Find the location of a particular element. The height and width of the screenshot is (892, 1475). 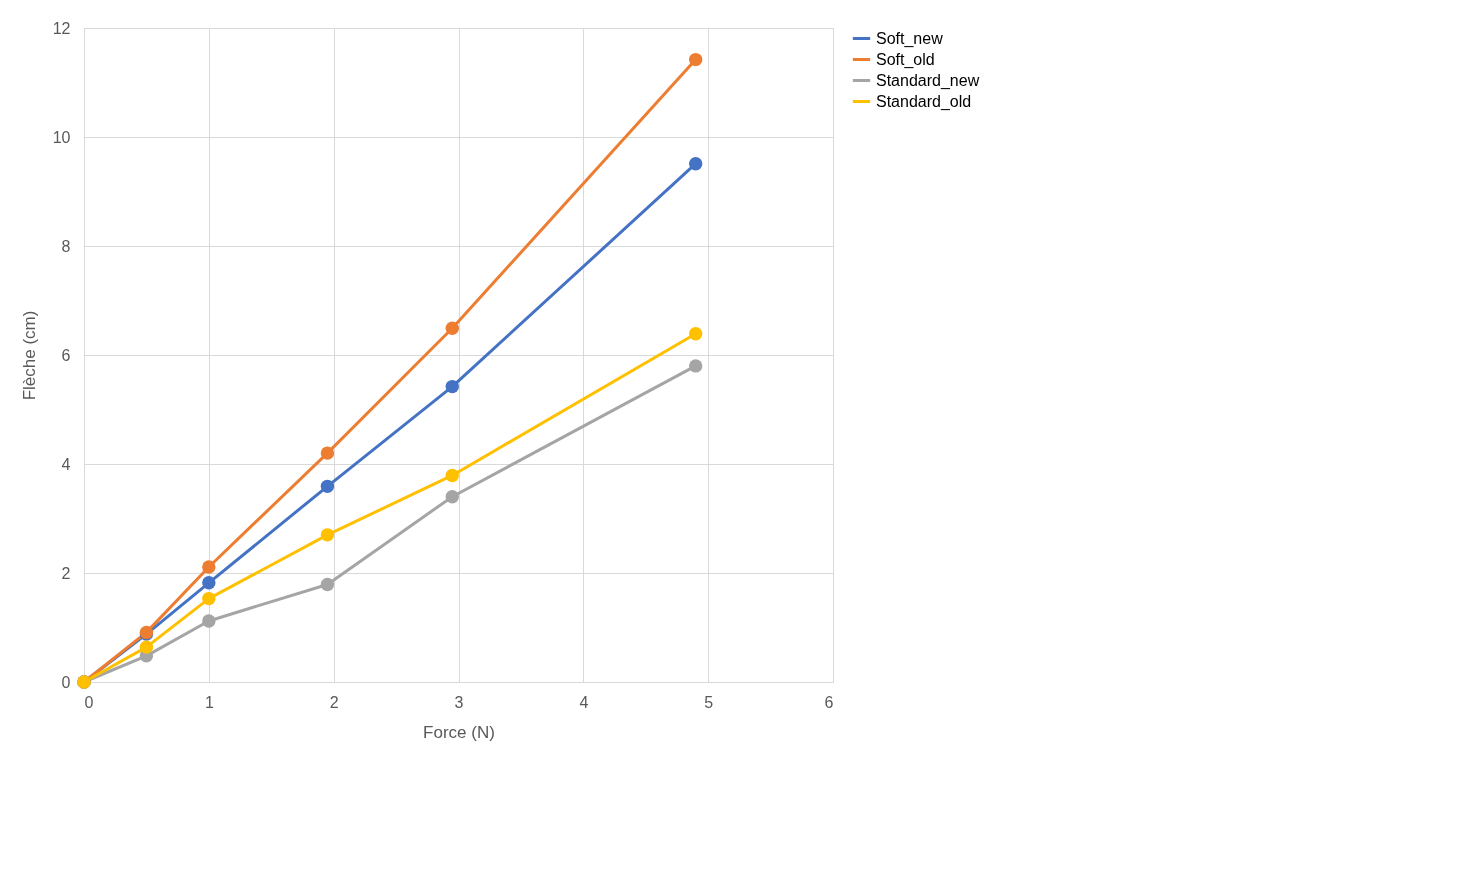

y-axis-title: Flèche (cm) is located at coordinates (29, 355).